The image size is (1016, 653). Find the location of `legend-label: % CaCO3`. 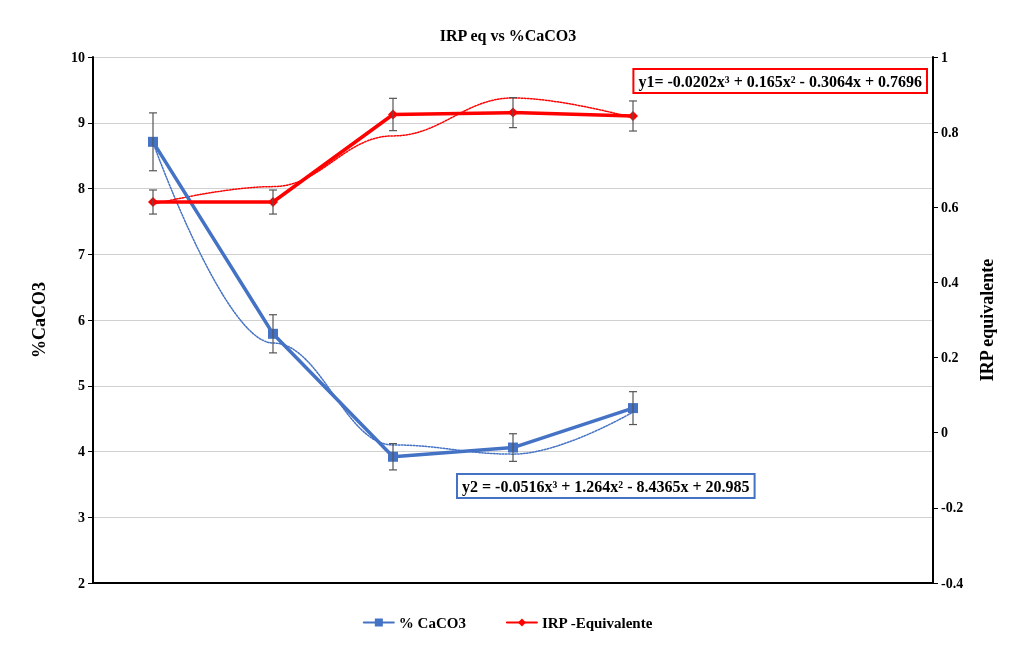

legend-label: % CaCO3 is located at coordinates (432, 622).